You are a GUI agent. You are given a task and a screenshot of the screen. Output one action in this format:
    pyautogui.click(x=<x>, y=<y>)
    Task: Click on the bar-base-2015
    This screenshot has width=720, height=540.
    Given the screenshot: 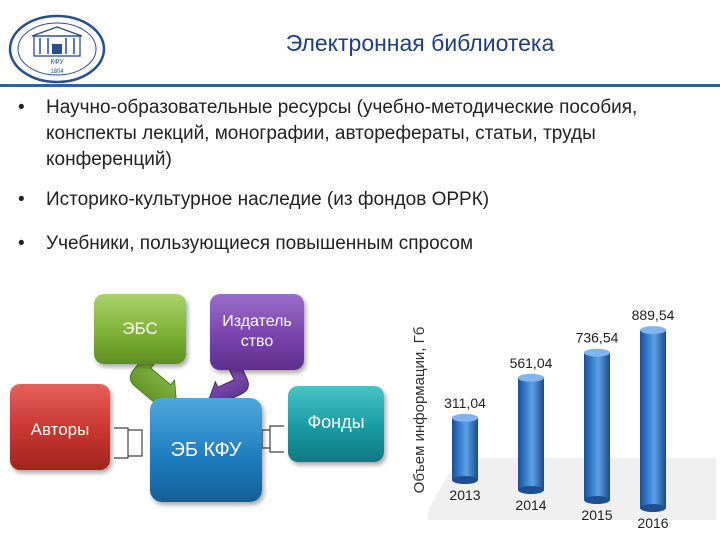 What is the action you would take?
    pyautogui.click(x=597, y=500)
    